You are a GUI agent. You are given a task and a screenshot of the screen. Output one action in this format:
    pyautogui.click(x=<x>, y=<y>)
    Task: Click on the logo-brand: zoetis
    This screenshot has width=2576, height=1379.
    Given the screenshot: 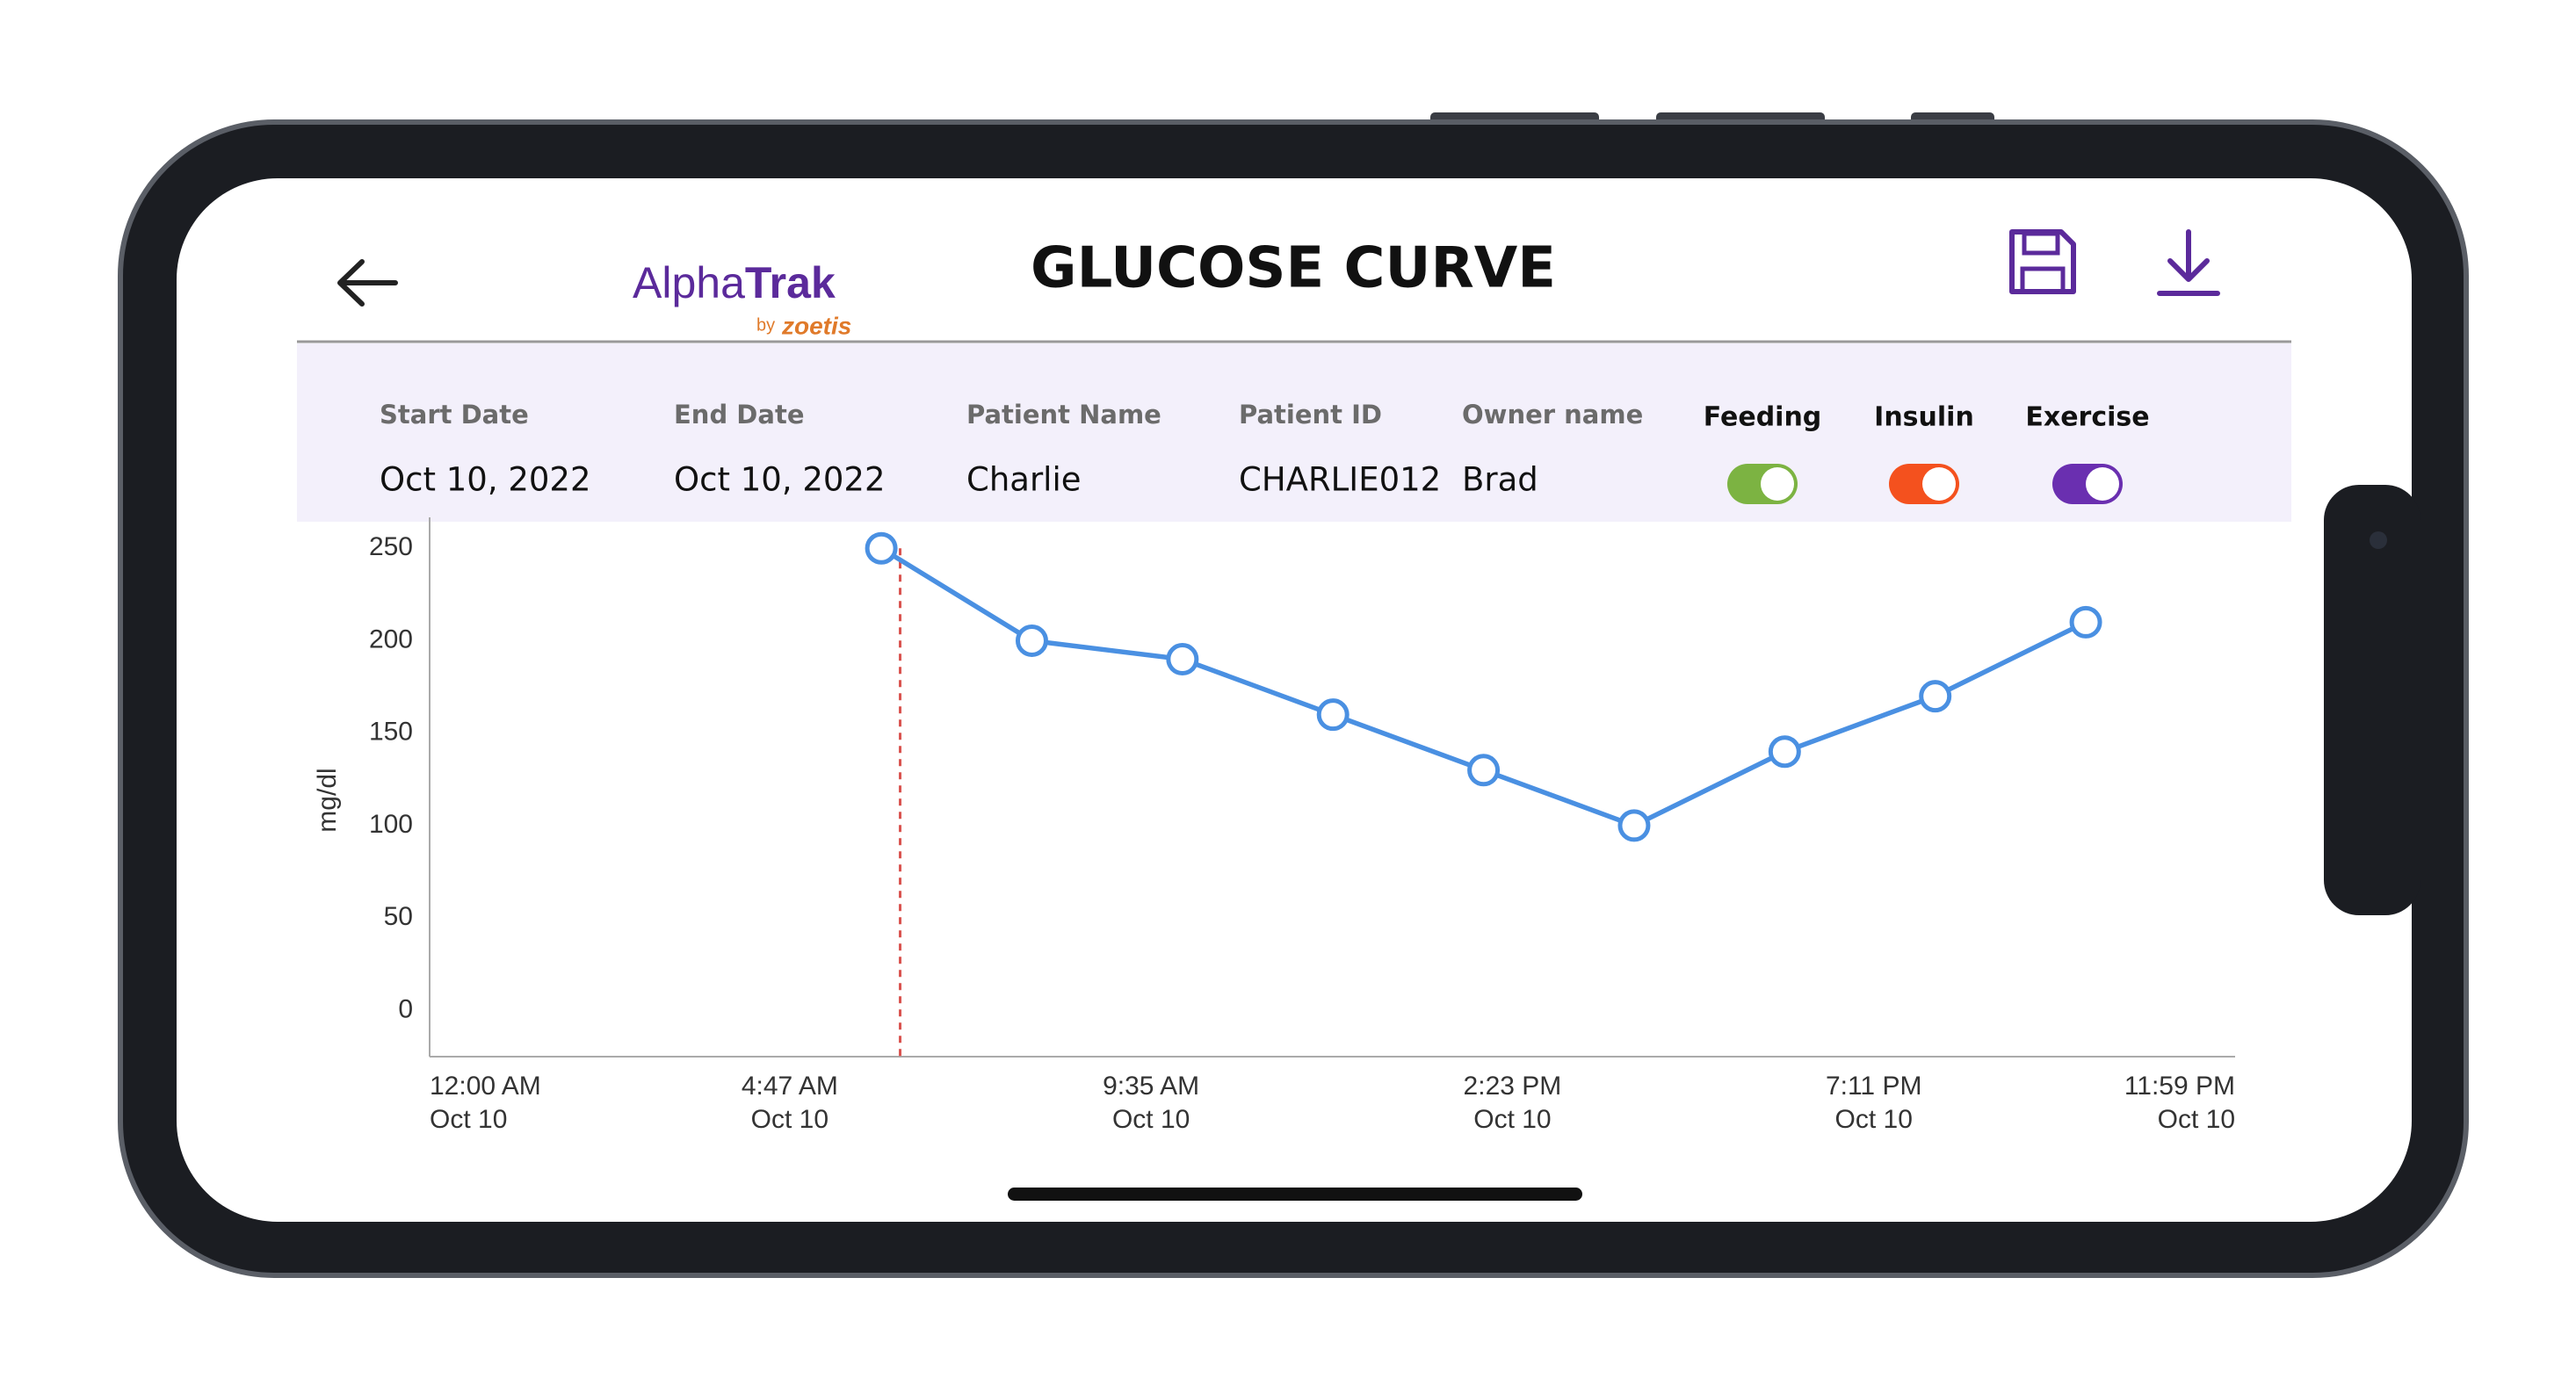 What is the action you would take?
    pyautogui.click(x=816, y=325)
    